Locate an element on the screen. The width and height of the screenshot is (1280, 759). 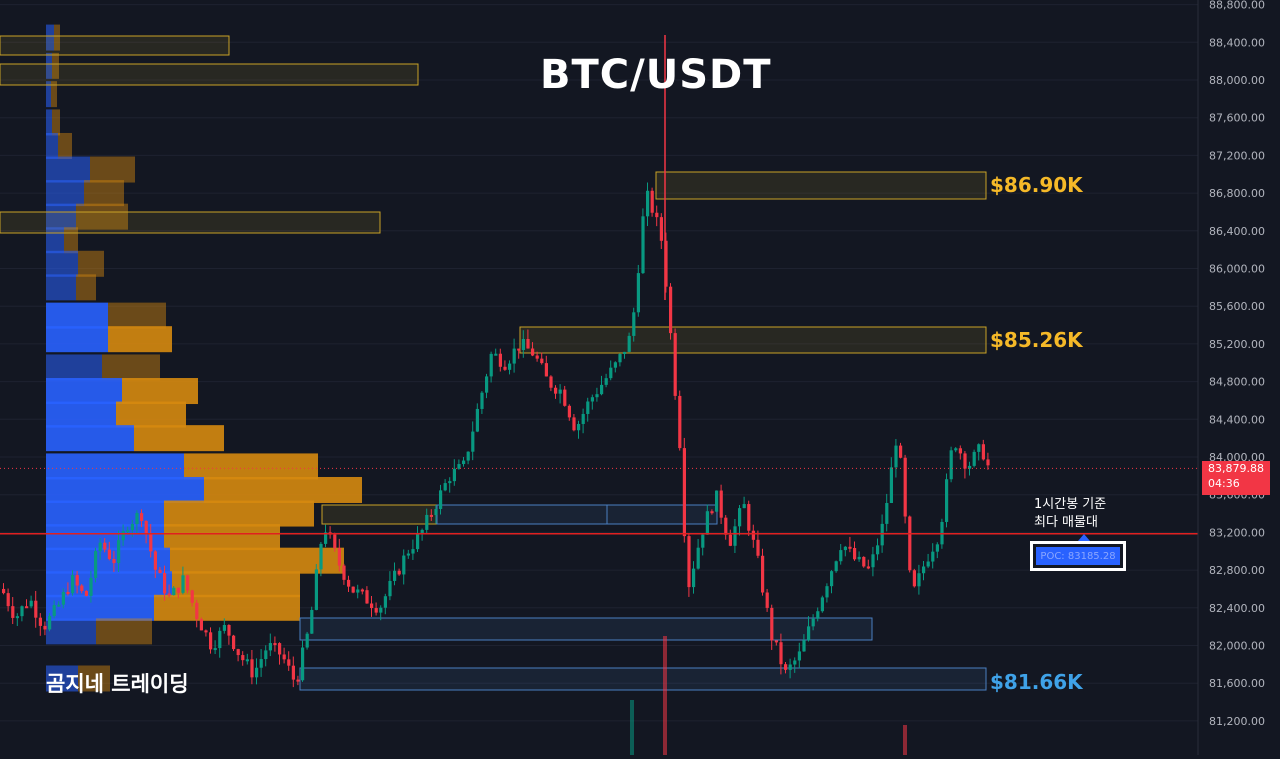
annotation-line-1: 1시간봉 기준 is located at coordinates (1070, 504).